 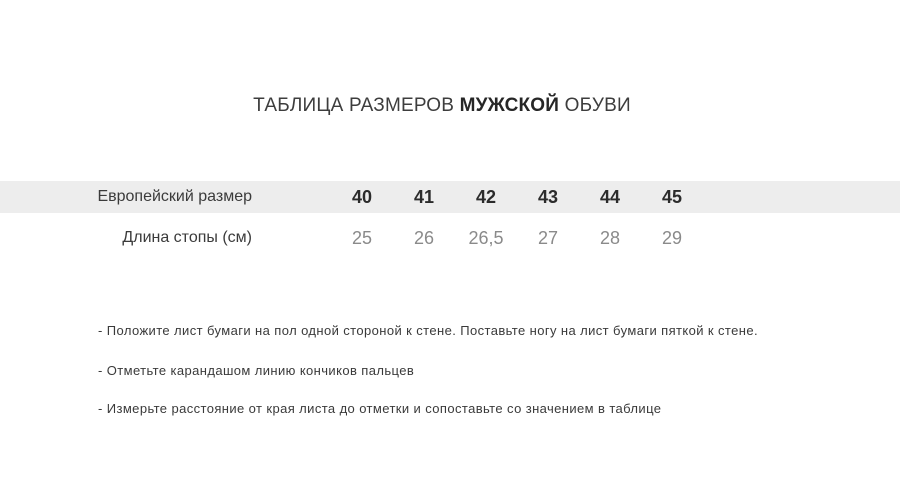 What do you see at coordinates (424, 237) in the screenshot?
I see `length-value: 26` at bounding box center [424, 237].